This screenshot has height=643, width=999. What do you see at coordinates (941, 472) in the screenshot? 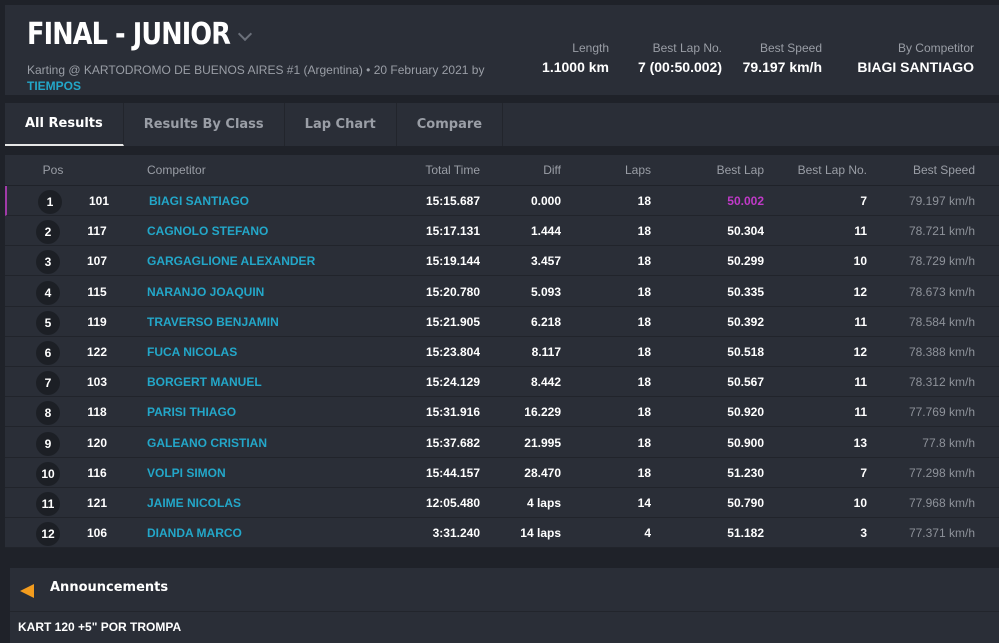
I see `cell-best-speed: 77.298 km/h` at bounding box center [941, 472].